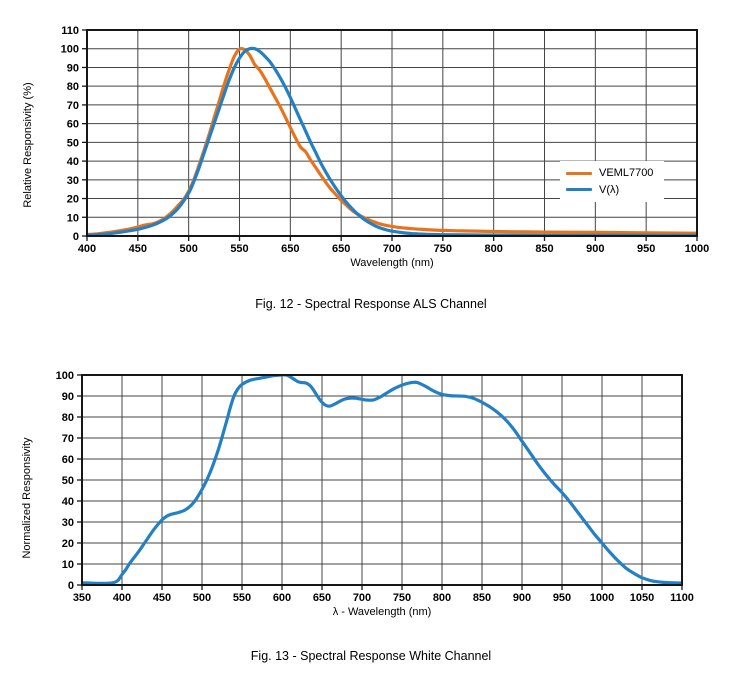  Describe the element at coordinates (579, 173) in the screenshot. I see `veml7700-line-swatch` at that location.